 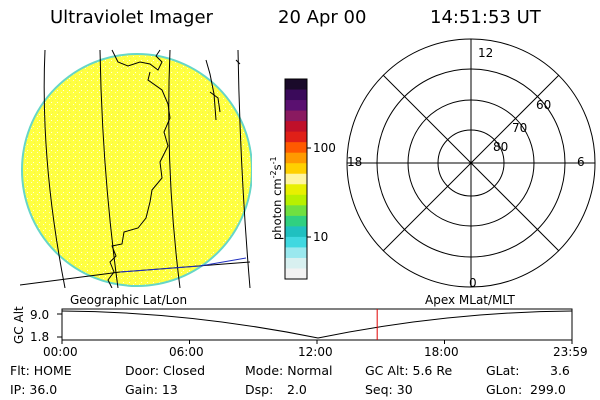 What do you see at coordinates (315, 352) in the screenshot?
I see `timeline-xtick-2: 12:00` at bounding box center [315, 352].